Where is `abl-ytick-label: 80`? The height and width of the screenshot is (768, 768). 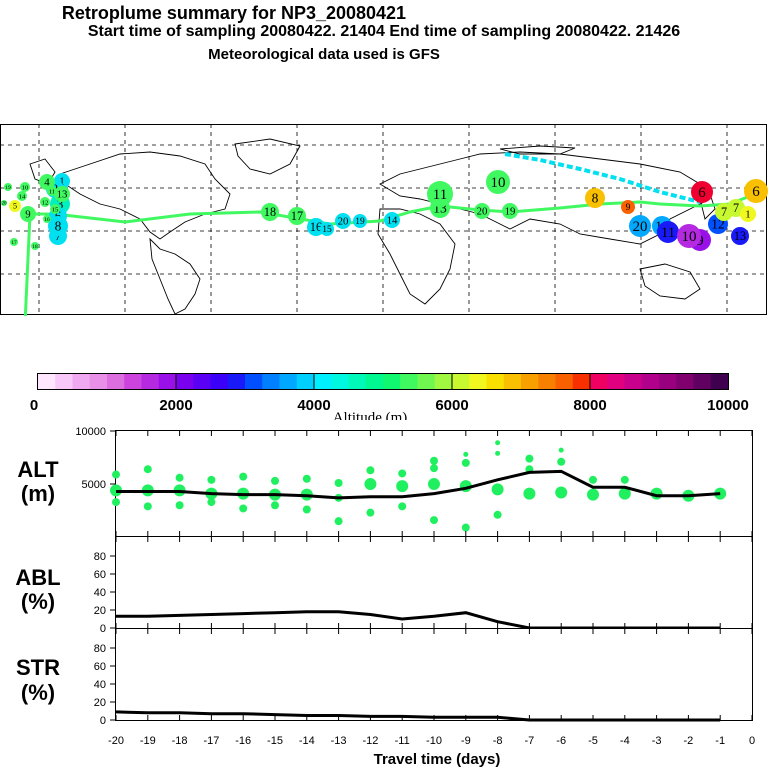 abl-ytick-label: 80 is located at coordinates (100, 557).